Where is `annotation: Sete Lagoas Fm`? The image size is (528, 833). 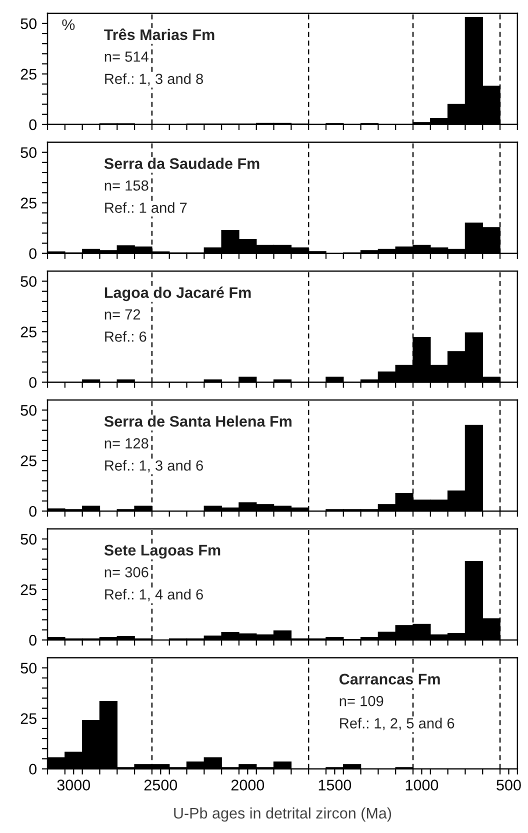 annotation: Sete Lagoas Fm is located at coordinates (162, 551).